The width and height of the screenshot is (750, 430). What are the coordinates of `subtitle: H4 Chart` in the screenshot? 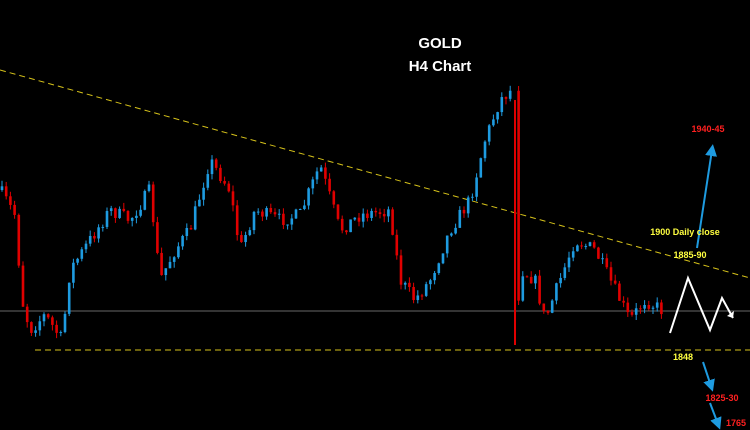 It's located at (440, 66).